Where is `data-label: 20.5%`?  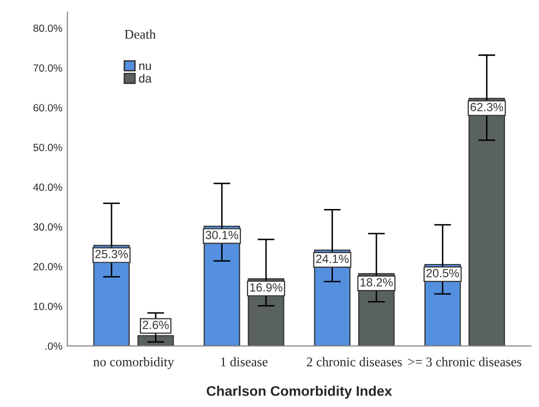
data-label: 20.5% is located at coordinates (442, 273).